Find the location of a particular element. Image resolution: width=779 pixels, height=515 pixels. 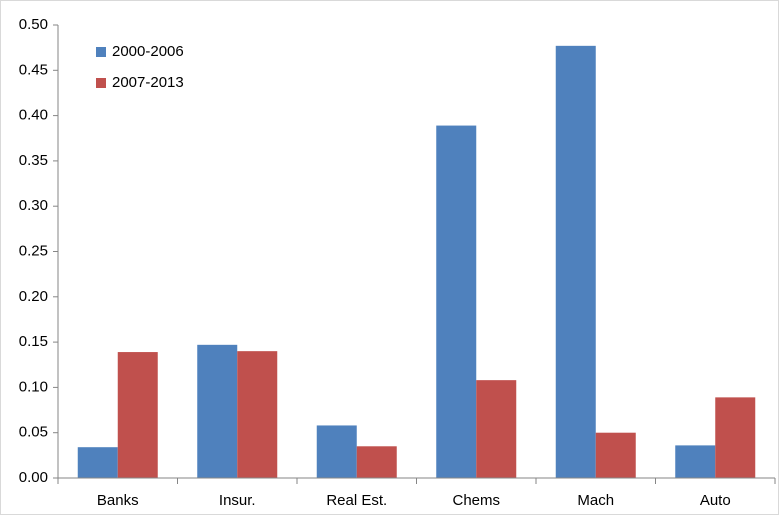

x-tick-label: Chems is located at coordinates (476, 500).